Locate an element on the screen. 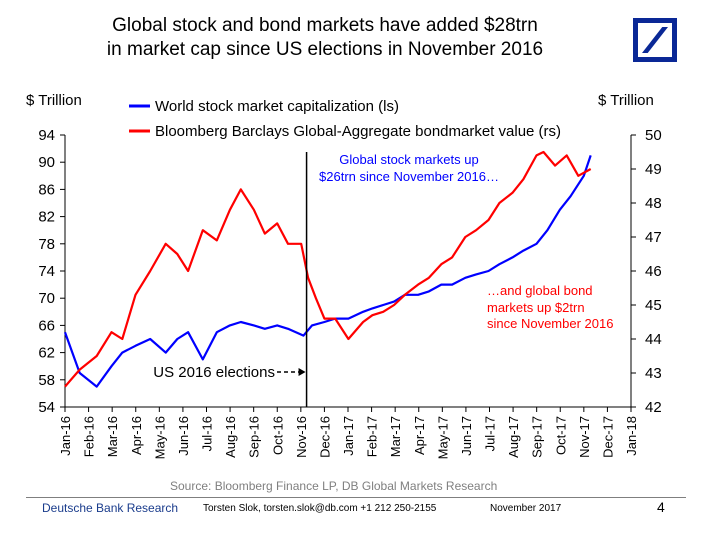 This screenshot has height=540, width=707. x-tick-label: Jun-16 is located at coordinates (183, 436).